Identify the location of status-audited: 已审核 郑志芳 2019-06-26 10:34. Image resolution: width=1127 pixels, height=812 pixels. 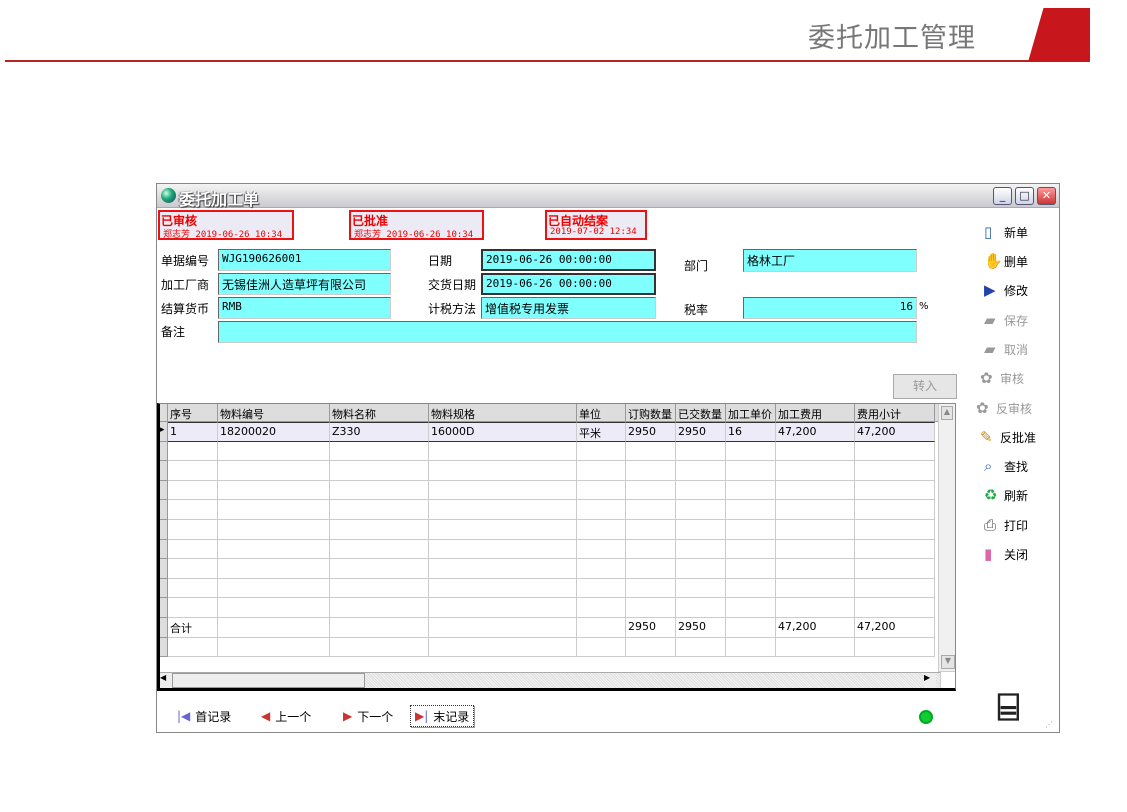
(226, 225).